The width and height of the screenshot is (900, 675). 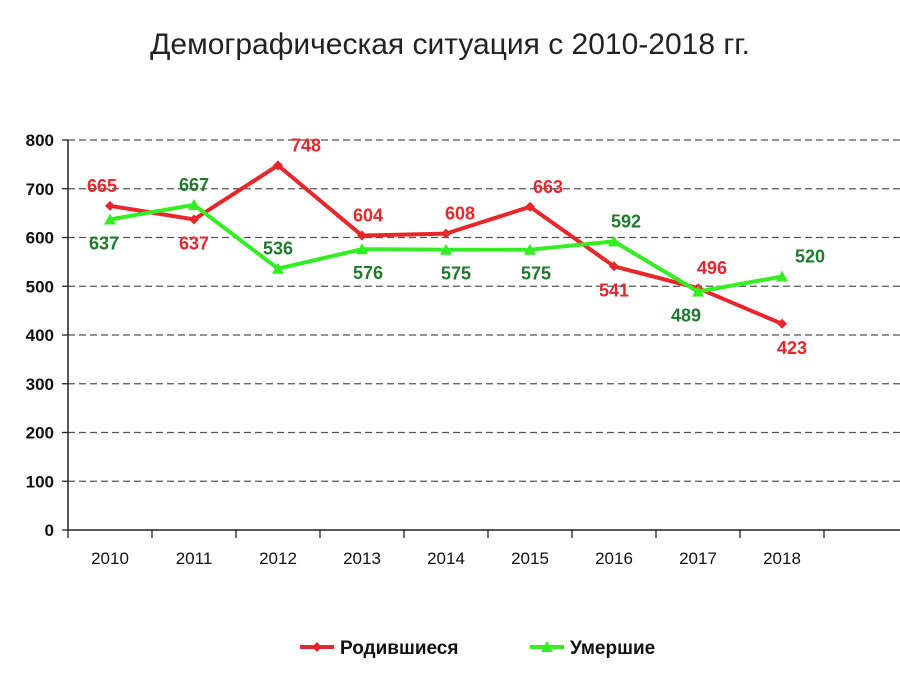 I want to click on x-tick-label: 2015, so click(x=530, y=558).